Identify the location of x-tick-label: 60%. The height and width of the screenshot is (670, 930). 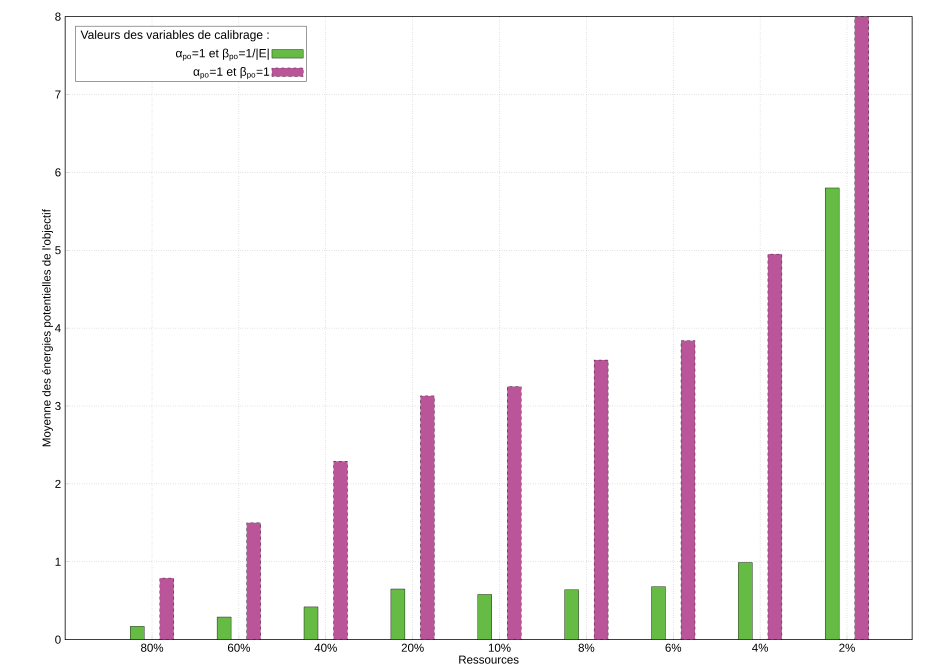
(239, 648).